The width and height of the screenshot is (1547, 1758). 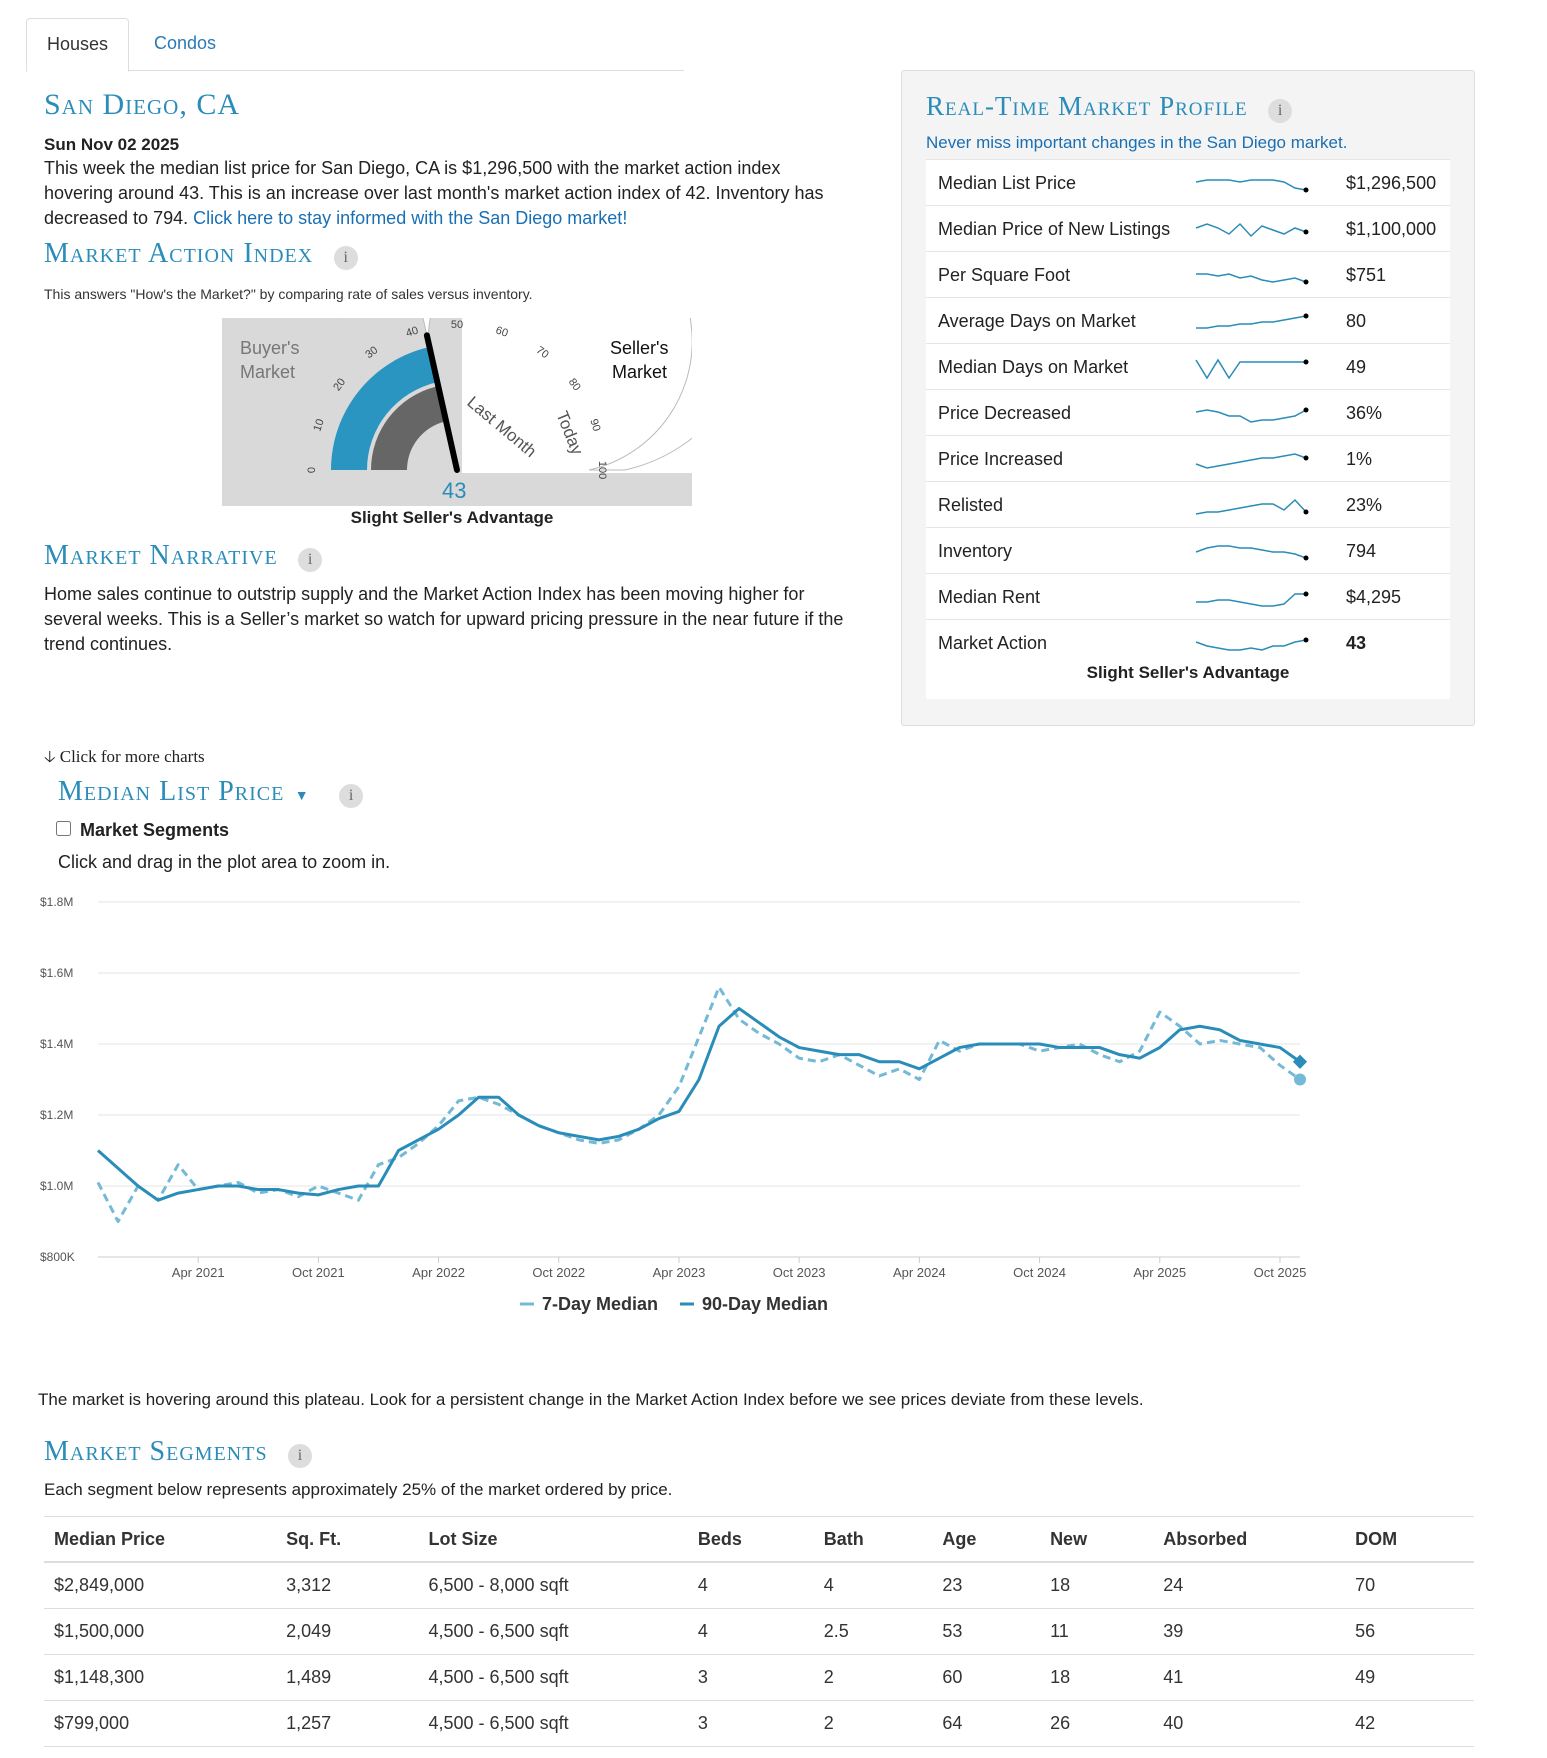 I want to click on market-segments-label: Market Segments, so click(x=155, y=830).